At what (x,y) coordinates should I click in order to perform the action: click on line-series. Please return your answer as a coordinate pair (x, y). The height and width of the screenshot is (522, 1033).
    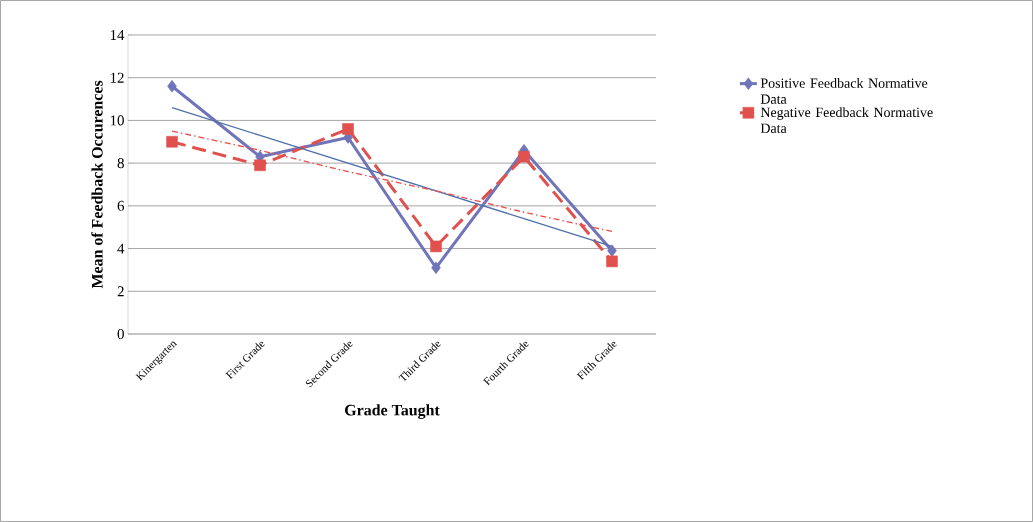
    Looking at the image, I should click on (392, 181).